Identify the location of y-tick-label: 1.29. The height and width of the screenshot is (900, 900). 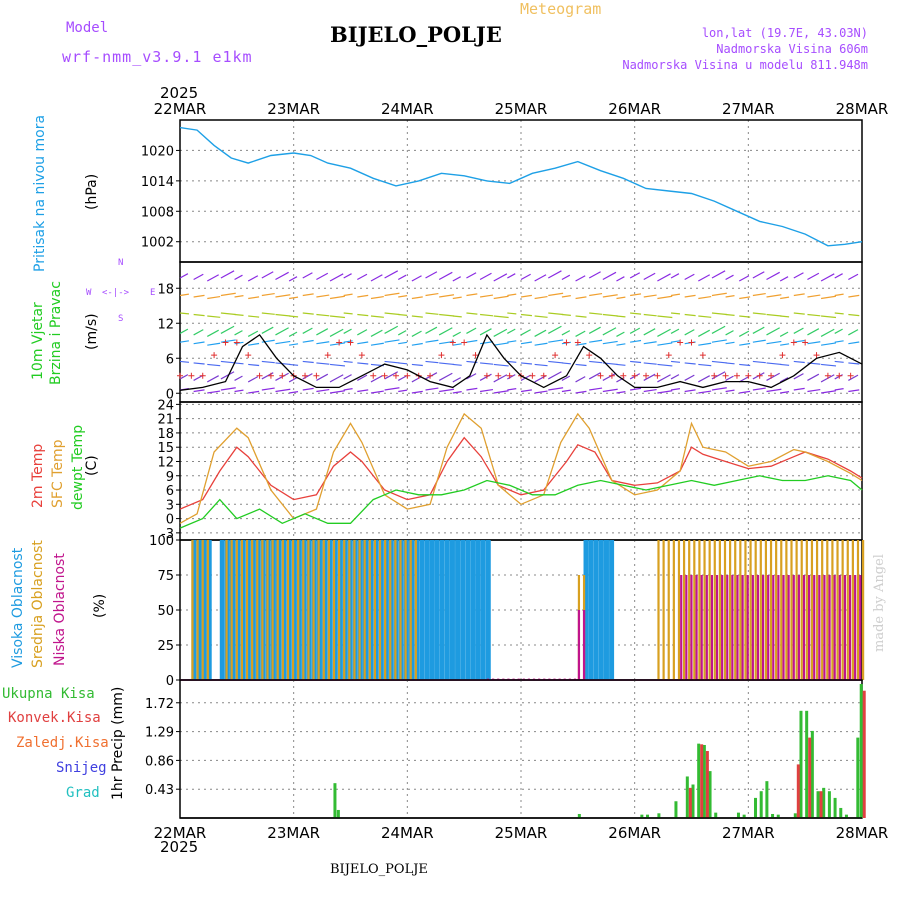
(159, 733).